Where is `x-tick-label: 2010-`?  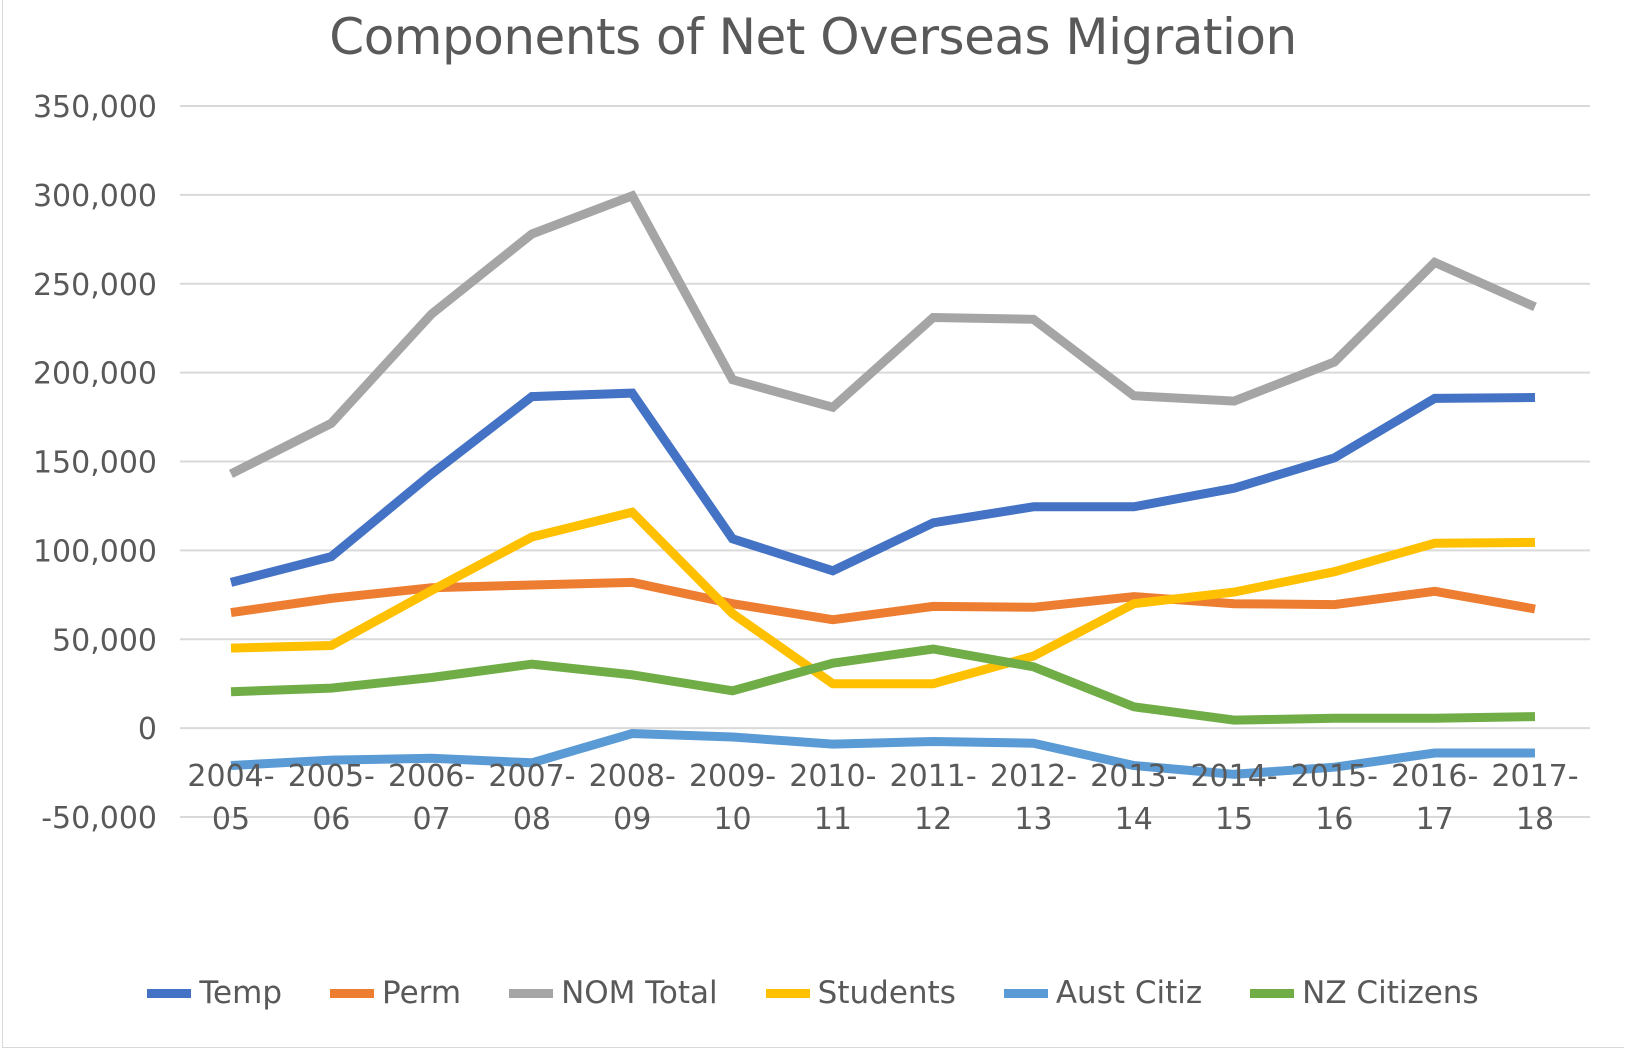
x-tick-label: 2010- is located at coordinates (832, 776).